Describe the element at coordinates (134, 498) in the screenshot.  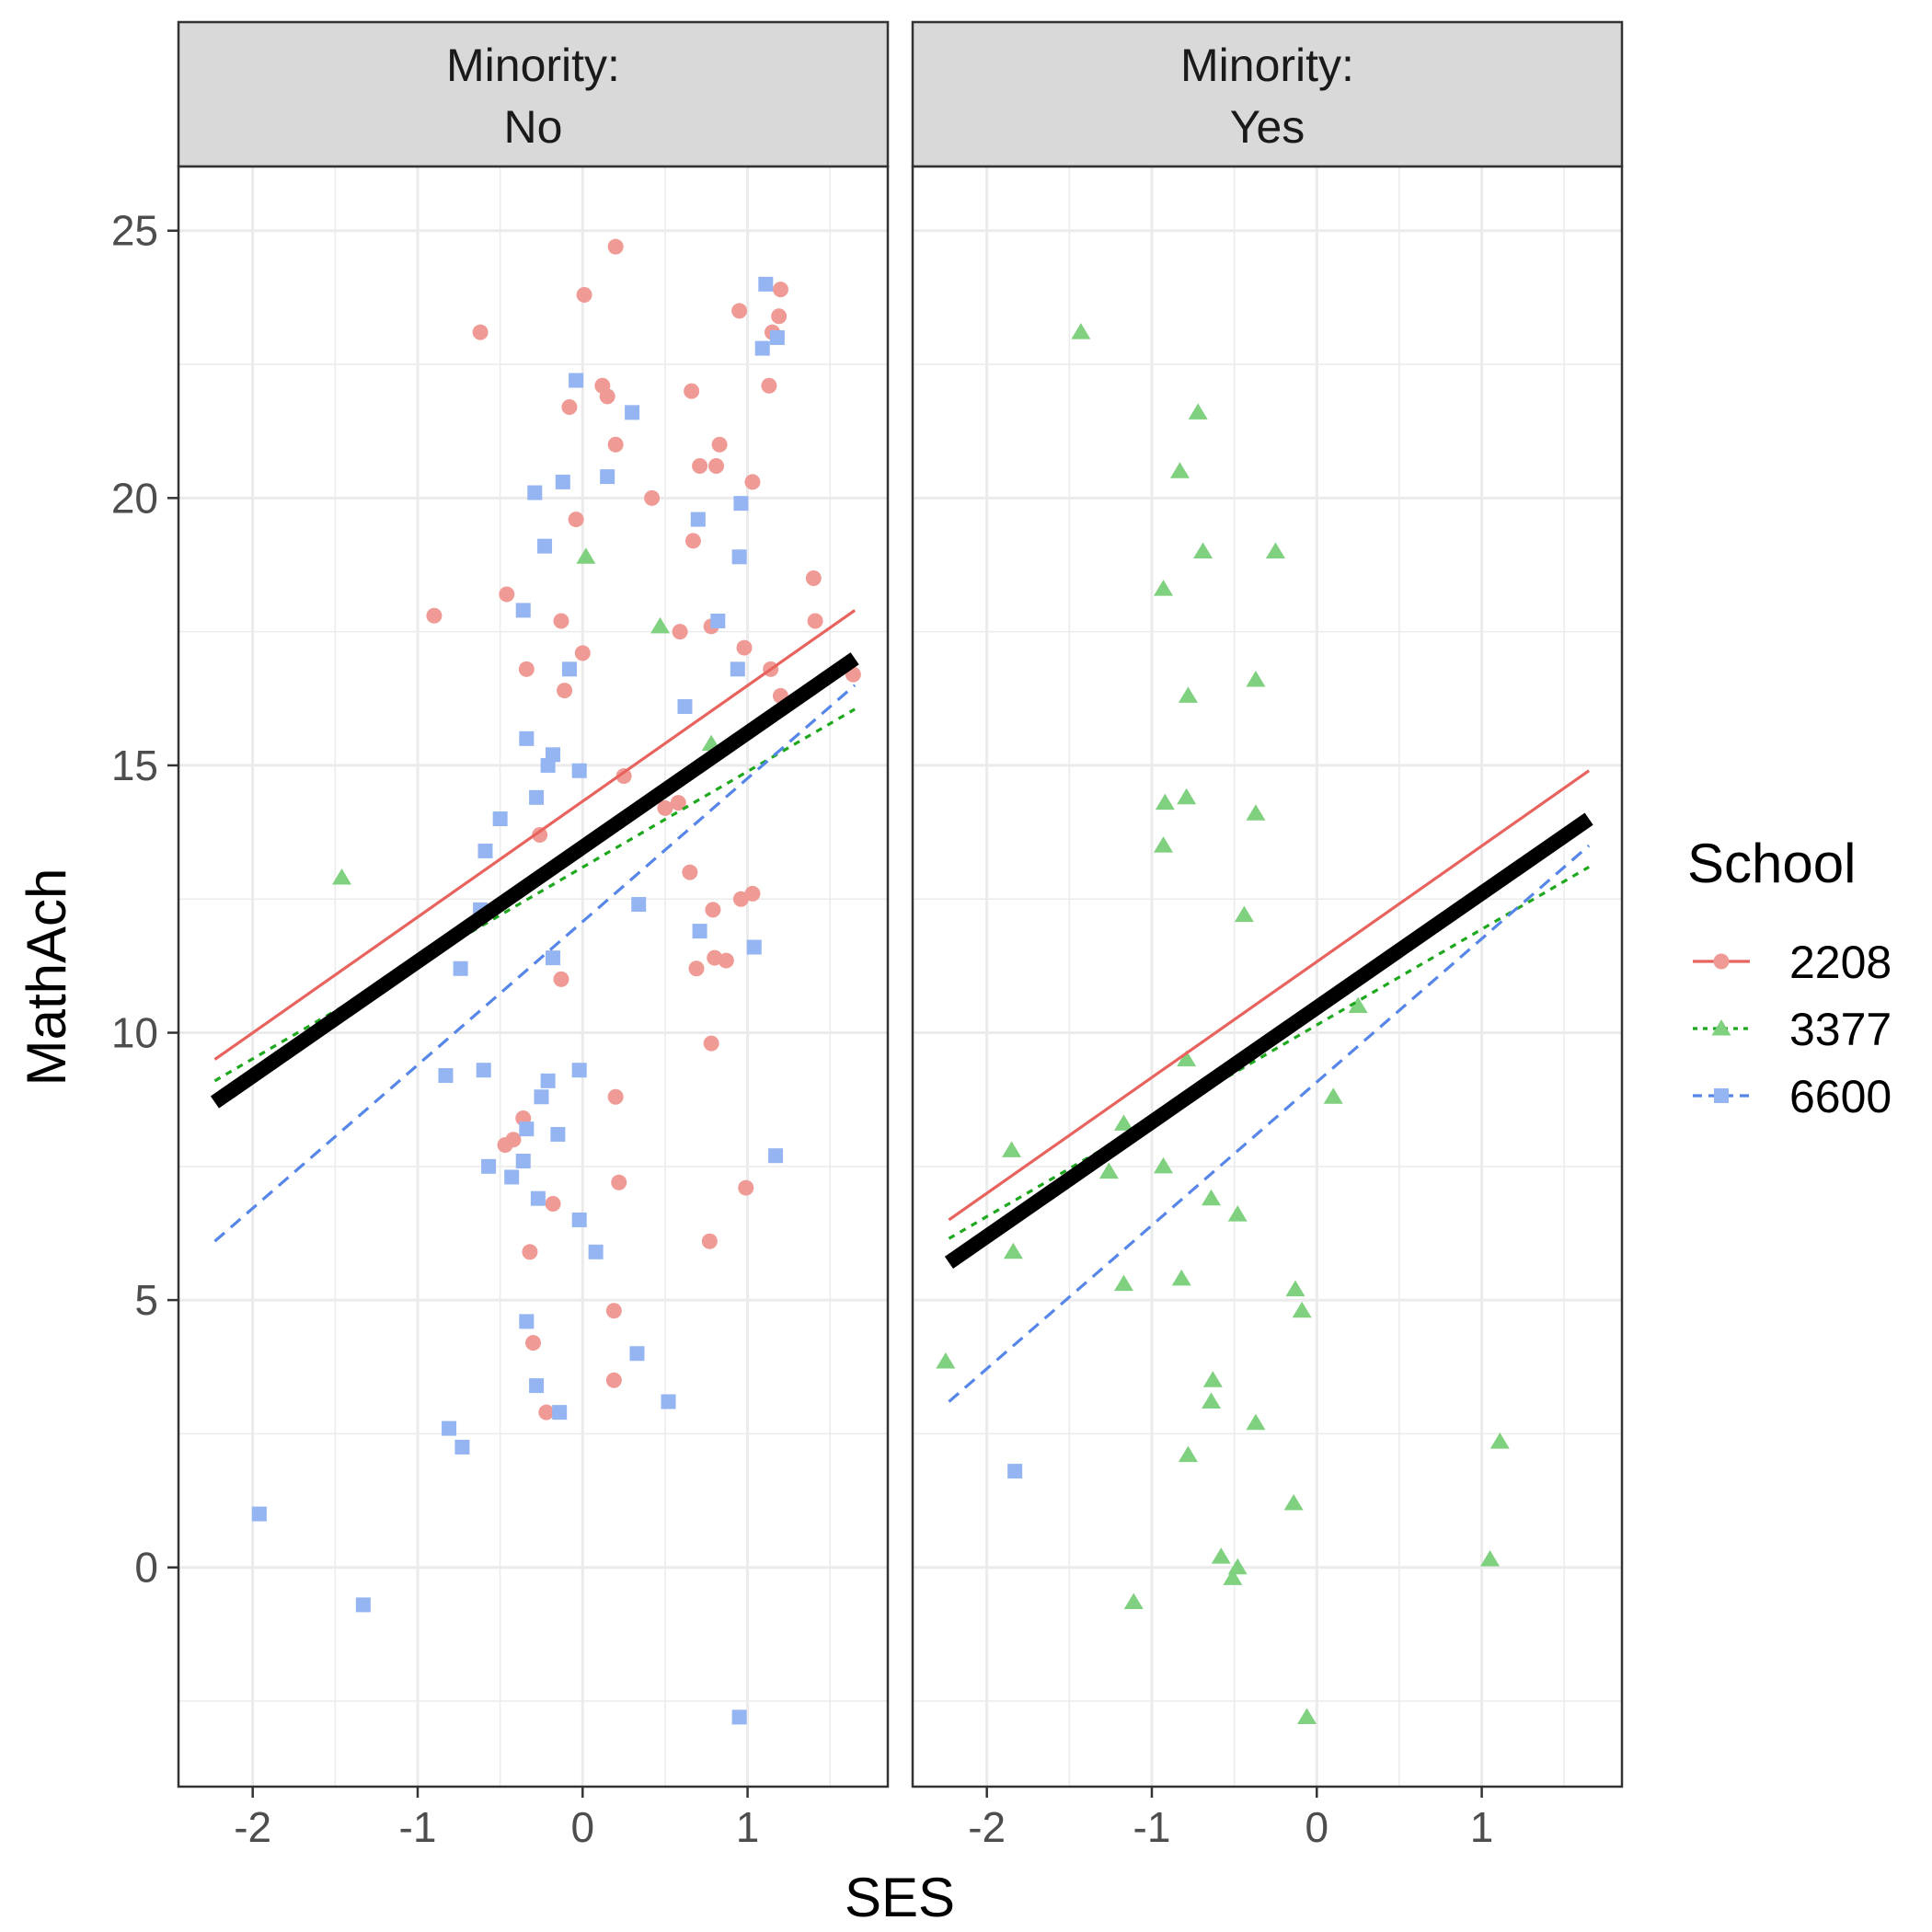
I see `y-tick-label: 20` at that location.